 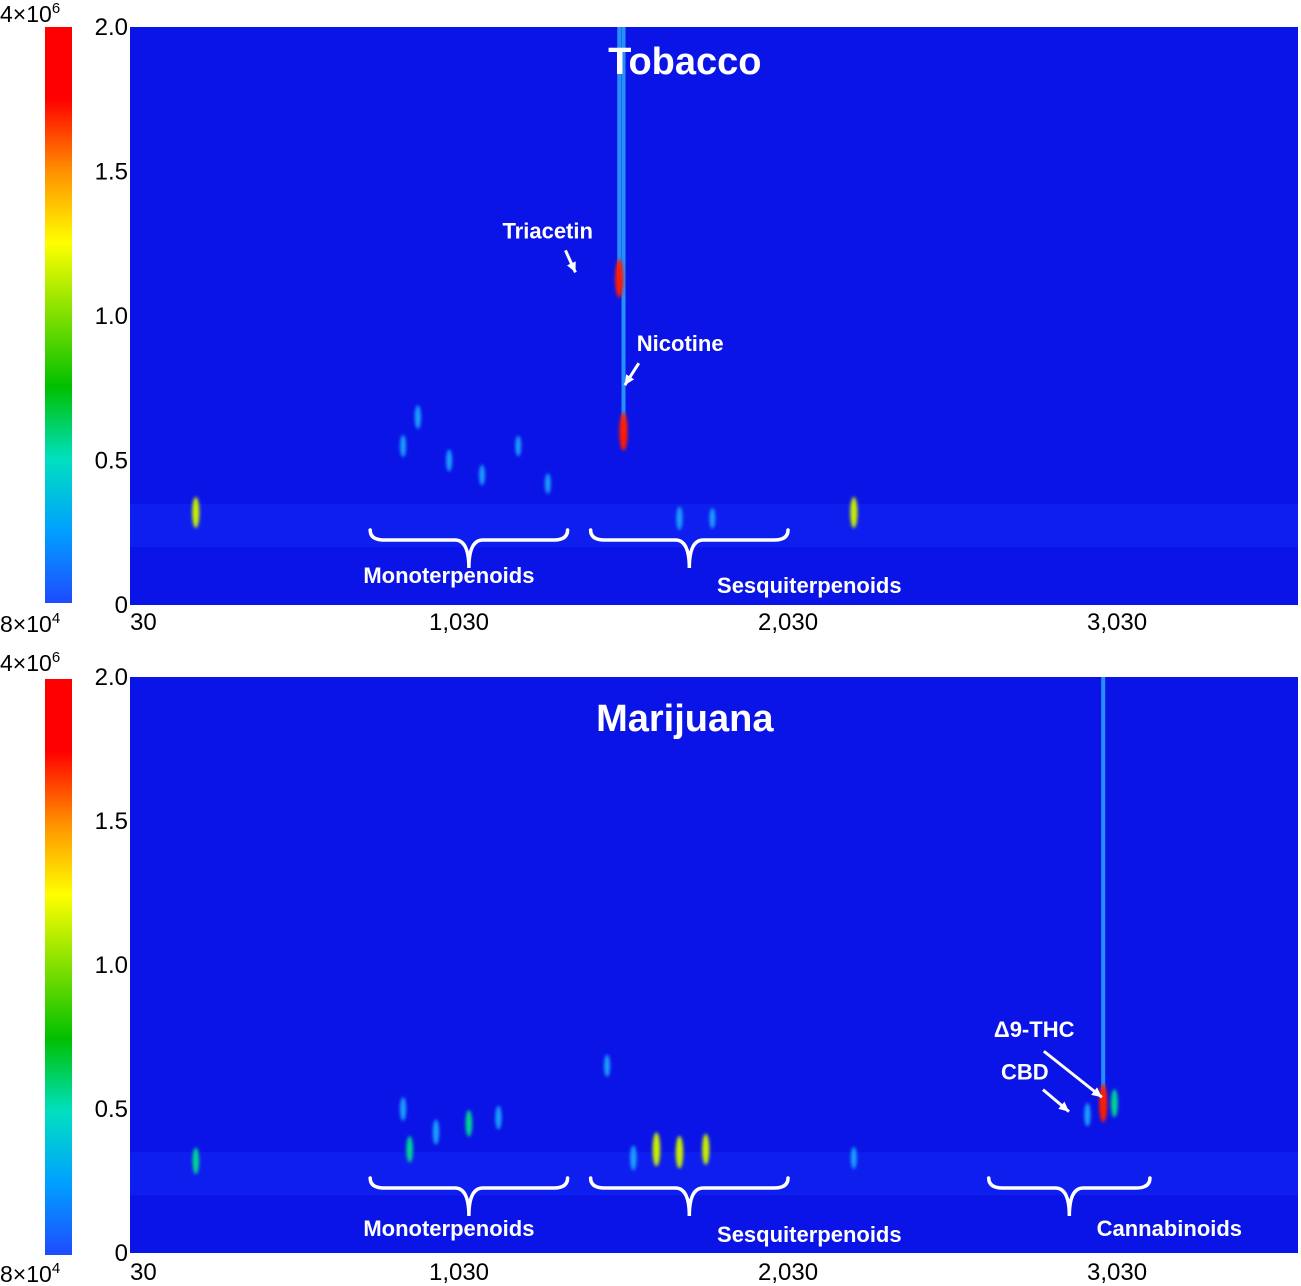 I want to click on annotation-label: Nicotine, so click(x=680, y=343).